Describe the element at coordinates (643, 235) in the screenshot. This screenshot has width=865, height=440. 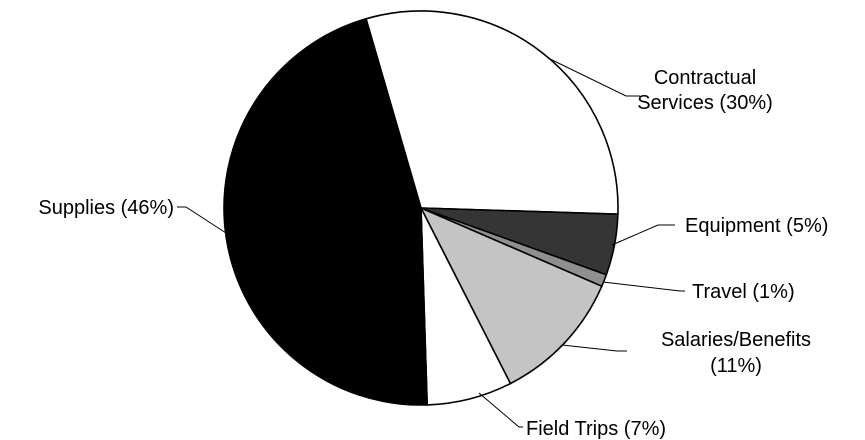
I see `leader-equipment` at that location.